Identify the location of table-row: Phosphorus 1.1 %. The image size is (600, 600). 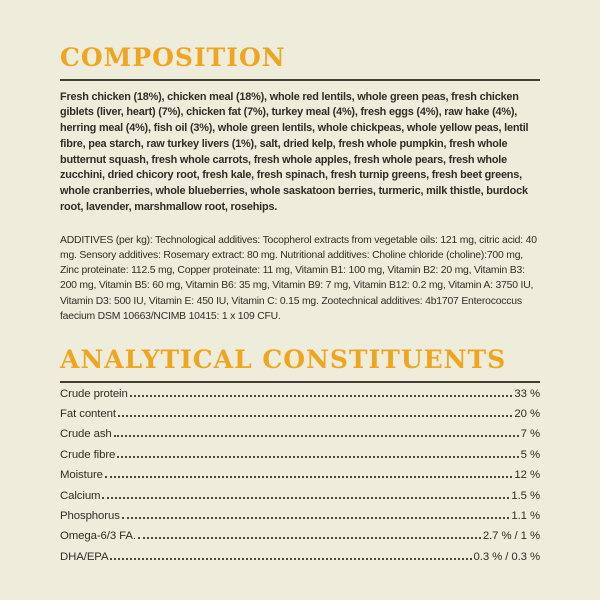
(300, 520).